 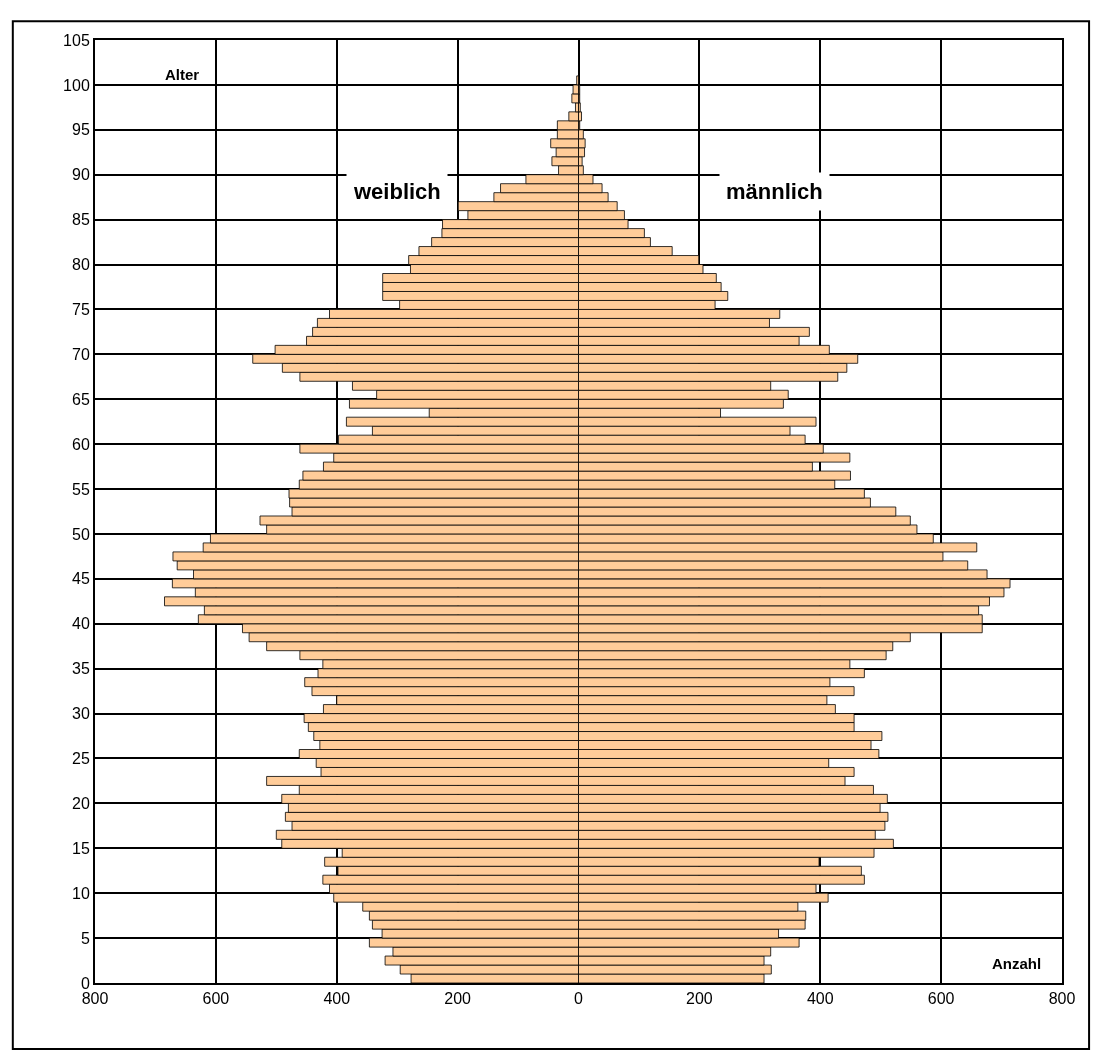 I want to click on y-tick-label: 40, so click(x=81, y=624).